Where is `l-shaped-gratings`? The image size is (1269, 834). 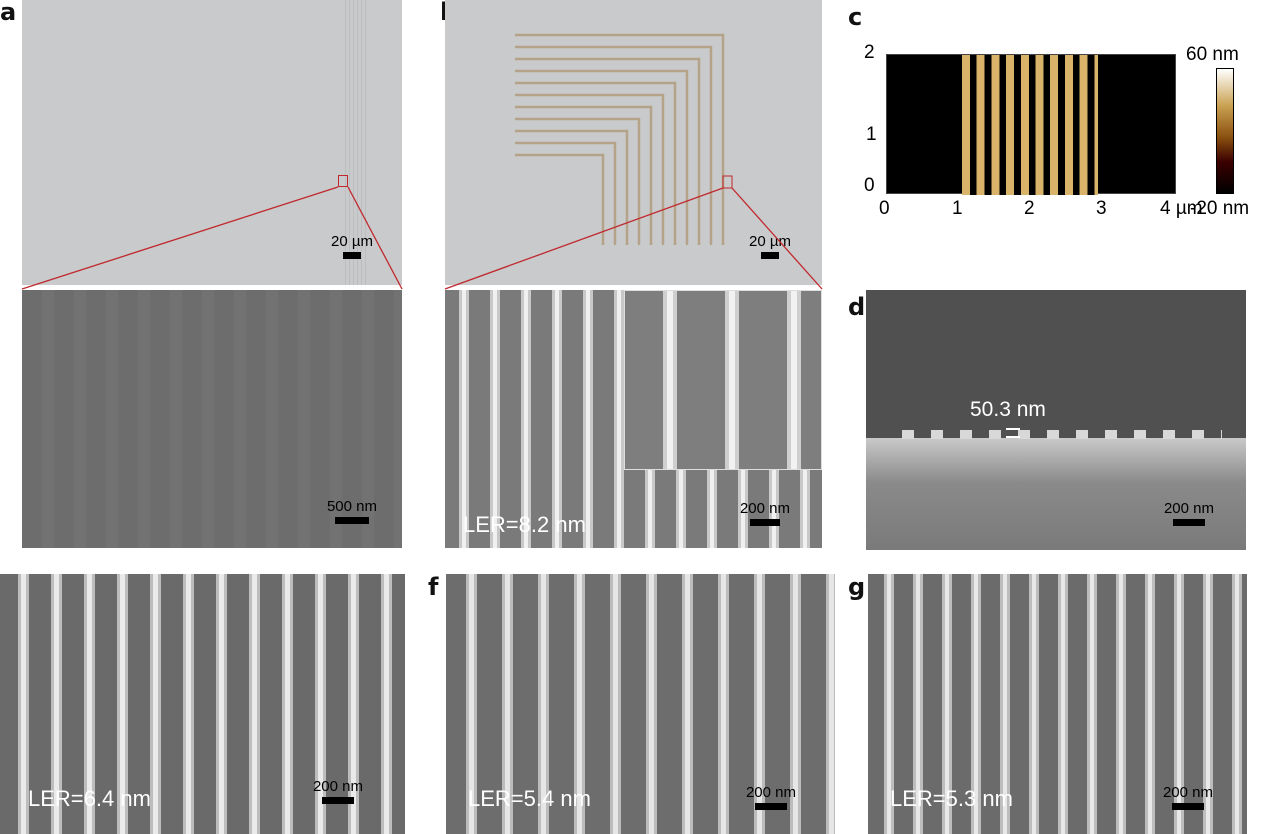
l-shaped-gratings is located at coordinates (624, 139).